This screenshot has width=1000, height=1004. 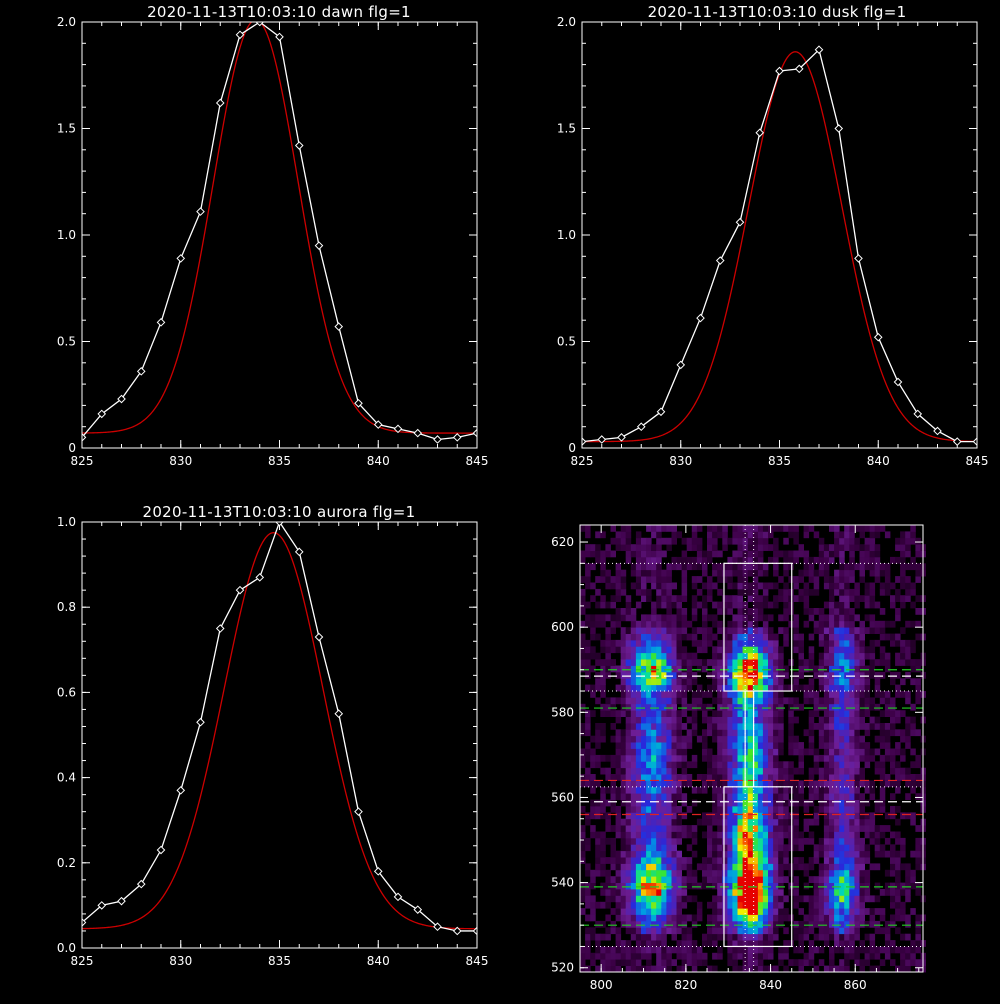 What do you see at coordinates (279, 512) in the screenshot?
I see `chart-title-aurora: 2020-11-13T10:03:10 aurora flg=1` at bounding box center [279, 512].